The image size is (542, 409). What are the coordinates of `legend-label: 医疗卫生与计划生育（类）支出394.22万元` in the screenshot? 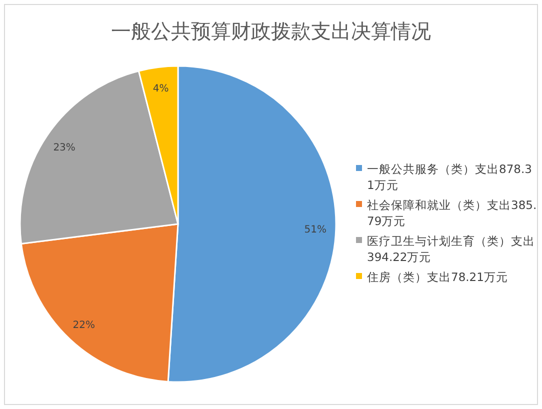 It's located at (451, 249).